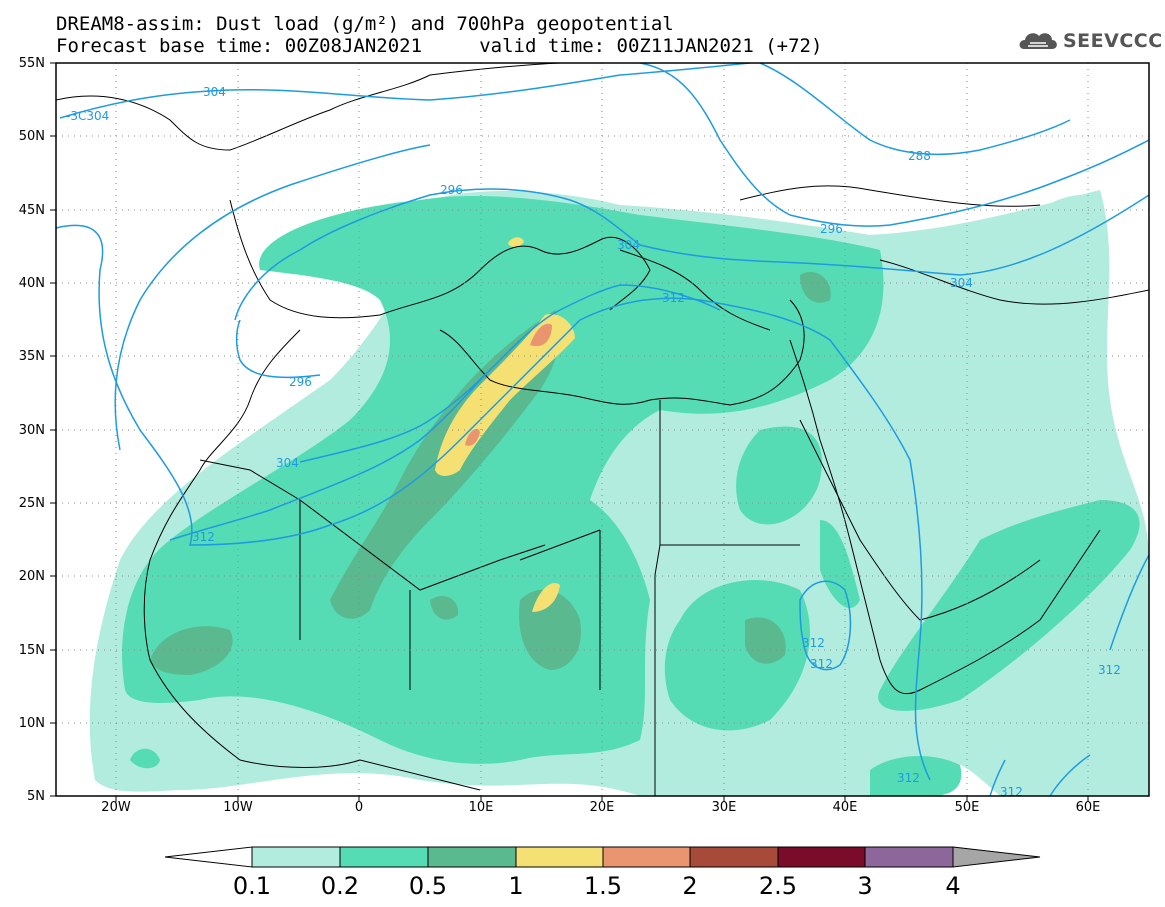 The height and width of the screenshot is (907, 1165). Describe the element at coordinates (724, 807) in the screenshot. I see `lon-label: 30E` at that location.